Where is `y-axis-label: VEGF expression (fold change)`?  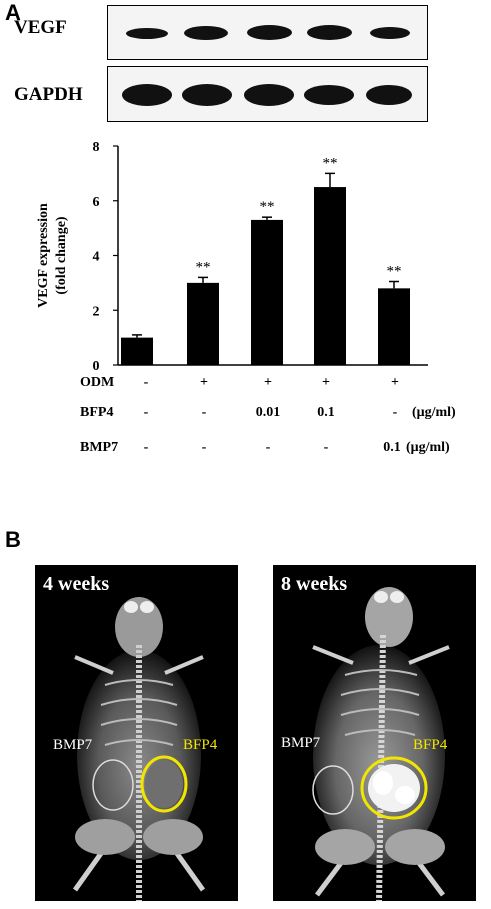 y-axis-label: VEGF expression (fold change) is located at coordinates (52, 255).